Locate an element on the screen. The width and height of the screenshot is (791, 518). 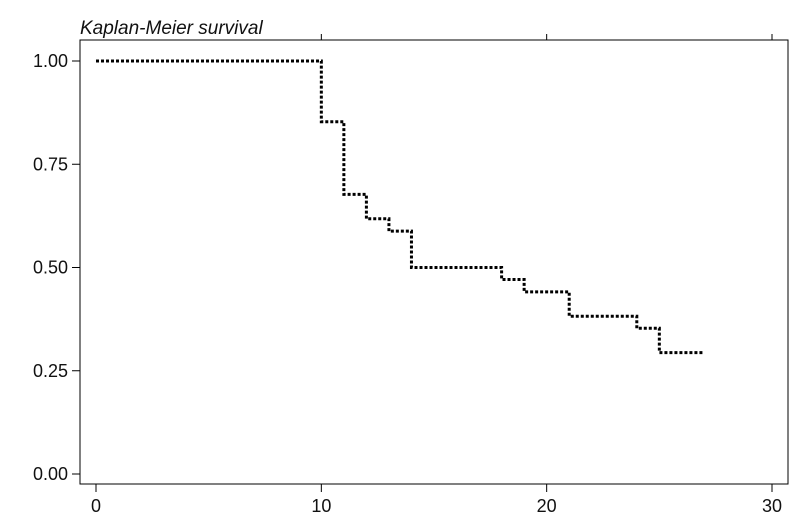
x-tick-label: 20 is located at coordinates (547, 506).